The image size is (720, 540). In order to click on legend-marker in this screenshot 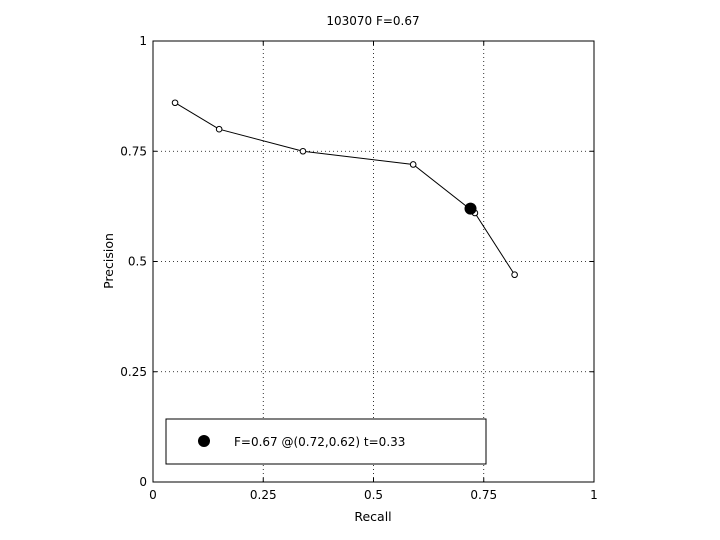, I will do `click(204, 441)`.